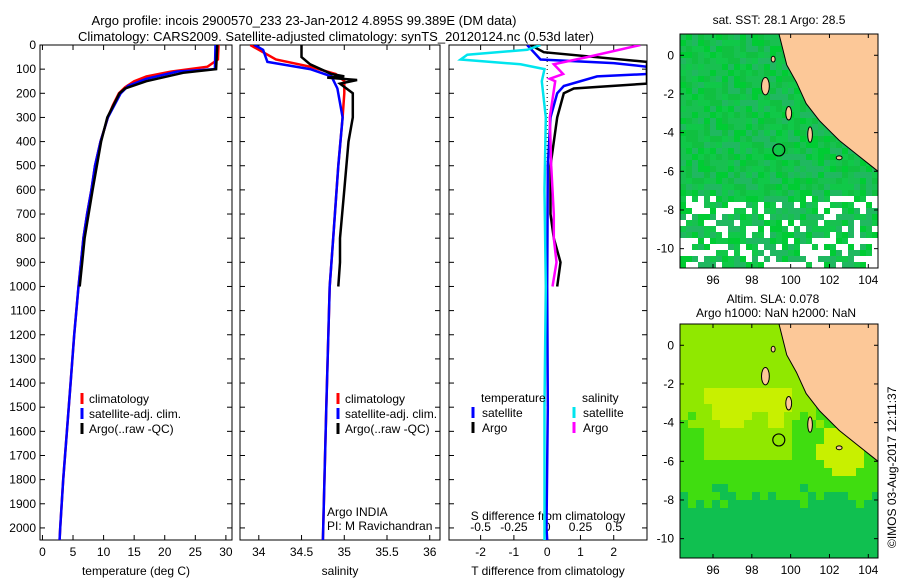  What do you see at coordinates (196, 552) in the screenshot?
I see `x-tick-label: 25` at bounding box center [196, 552].